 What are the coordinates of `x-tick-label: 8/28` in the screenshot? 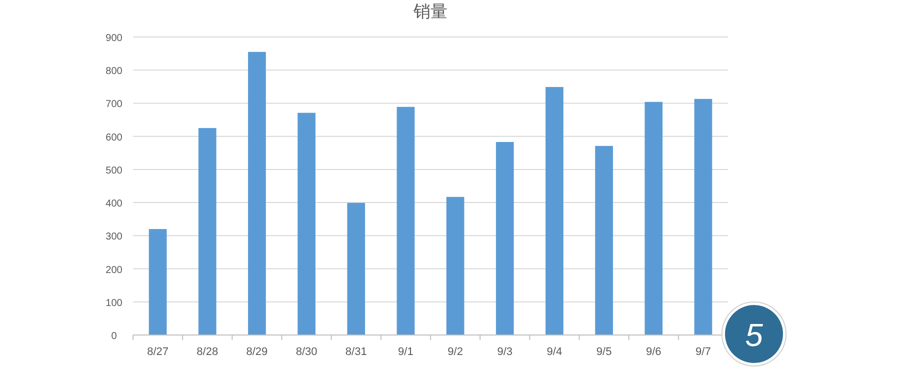 It's located at (207, 352).